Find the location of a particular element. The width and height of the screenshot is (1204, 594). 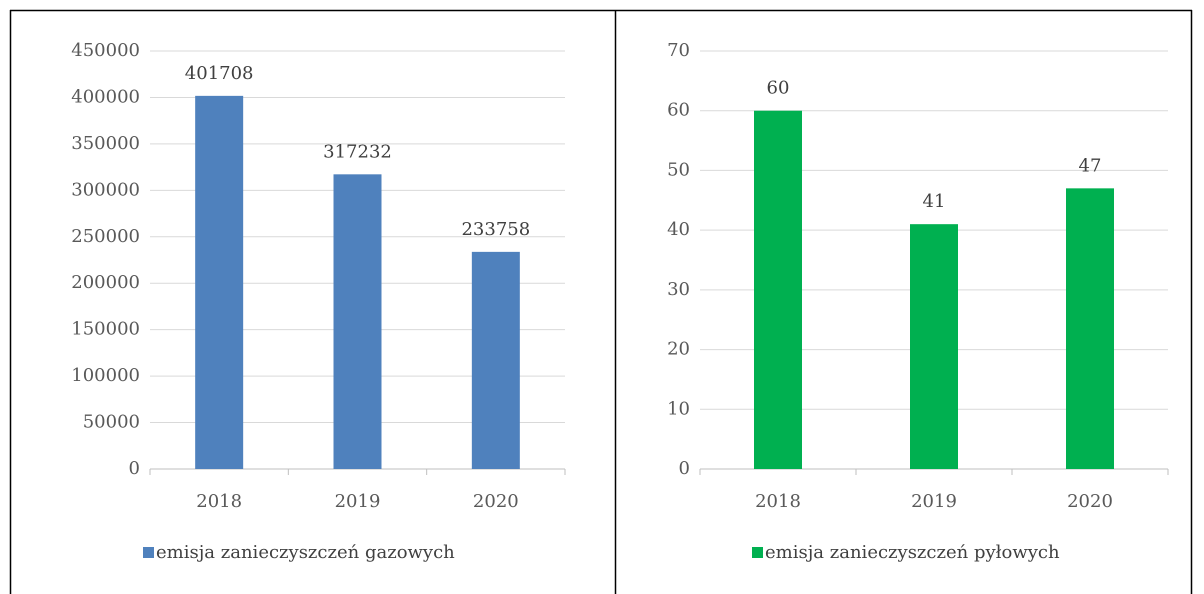

y-tick-label: 70 is located at coordinates (678, 50).